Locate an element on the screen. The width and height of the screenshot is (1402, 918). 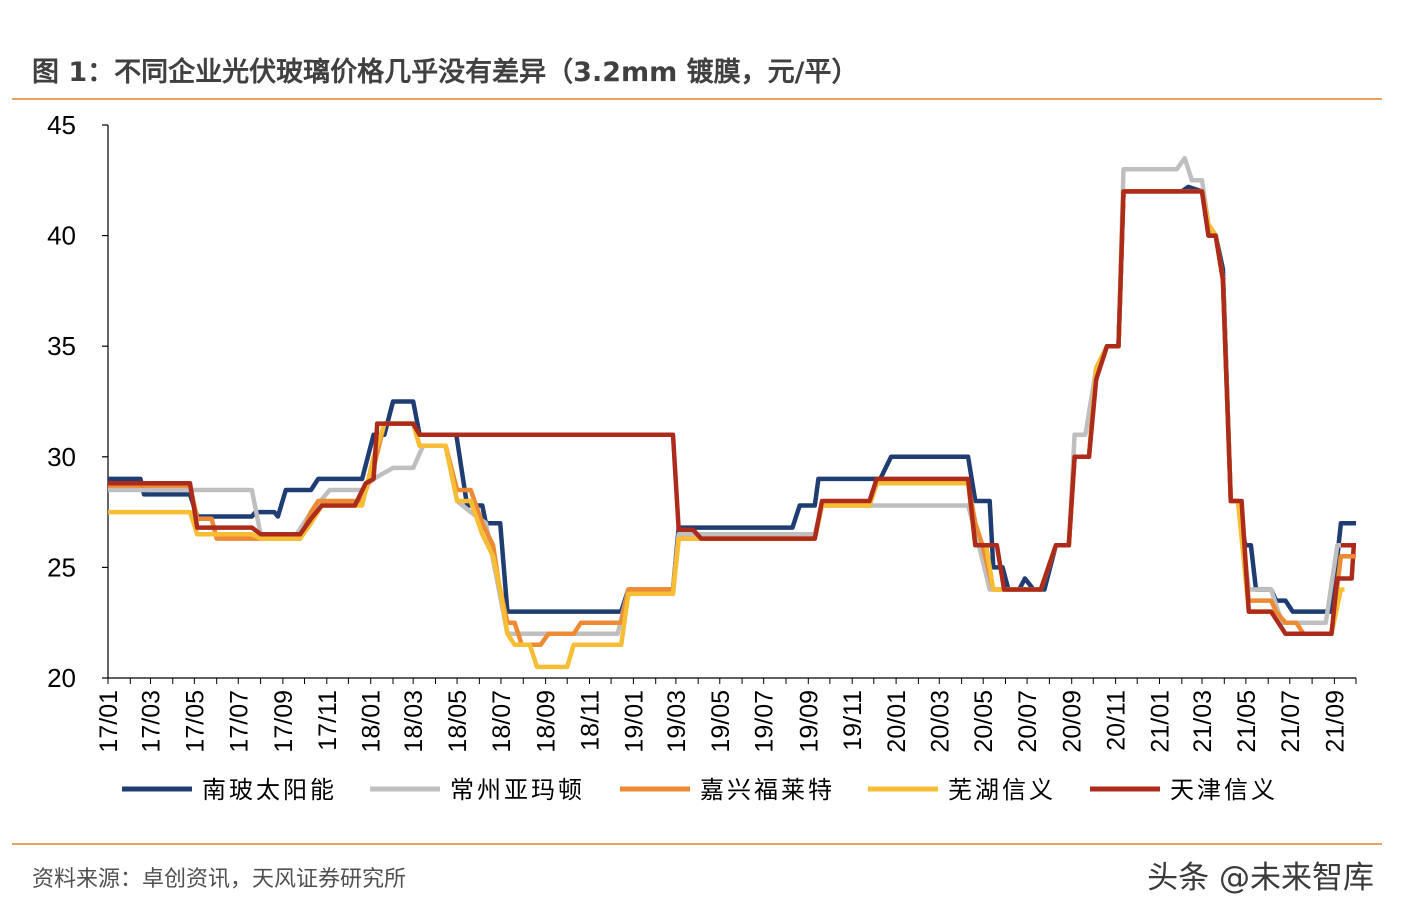
x-tick-label: 20/11 is located at coordinates (1117, 720).